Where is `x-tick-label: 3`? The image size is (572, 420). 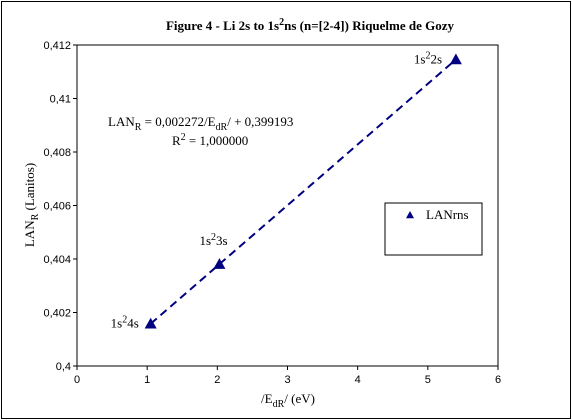
x-tick-label: 3 is located at coordinates (287, 380).